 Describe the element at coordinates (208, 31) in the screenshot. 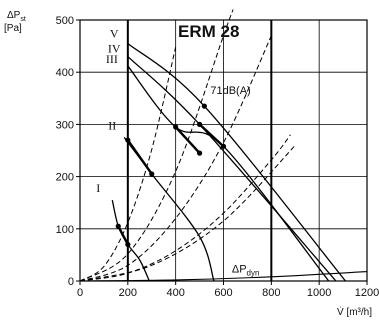

I see `chart-title: ERM 28` at that location.